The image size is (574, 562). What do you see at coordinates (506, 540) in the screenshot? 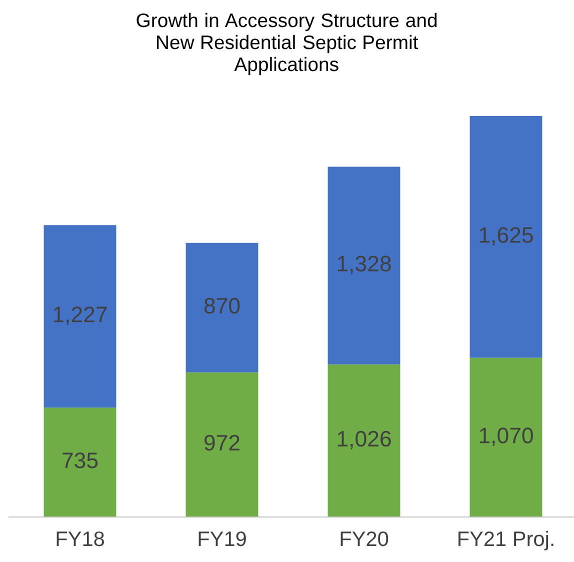
I see `x-tick-label: FY21 Proj.` at bounding box center [506, 540].